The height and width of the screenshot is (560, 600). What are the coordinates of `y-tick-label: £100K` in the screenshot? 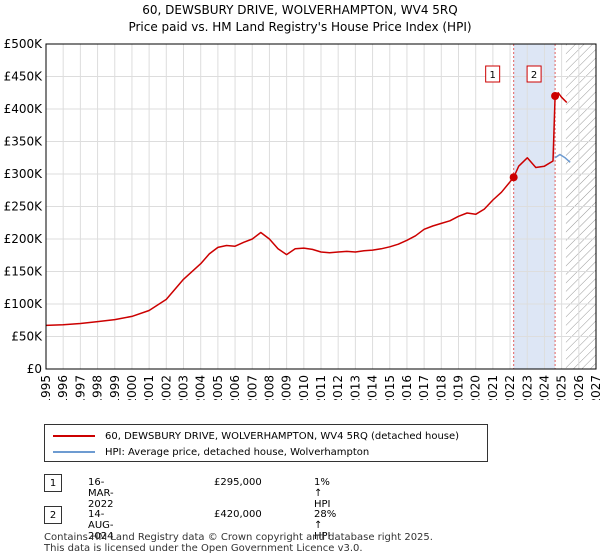 It's located at (24, 304).